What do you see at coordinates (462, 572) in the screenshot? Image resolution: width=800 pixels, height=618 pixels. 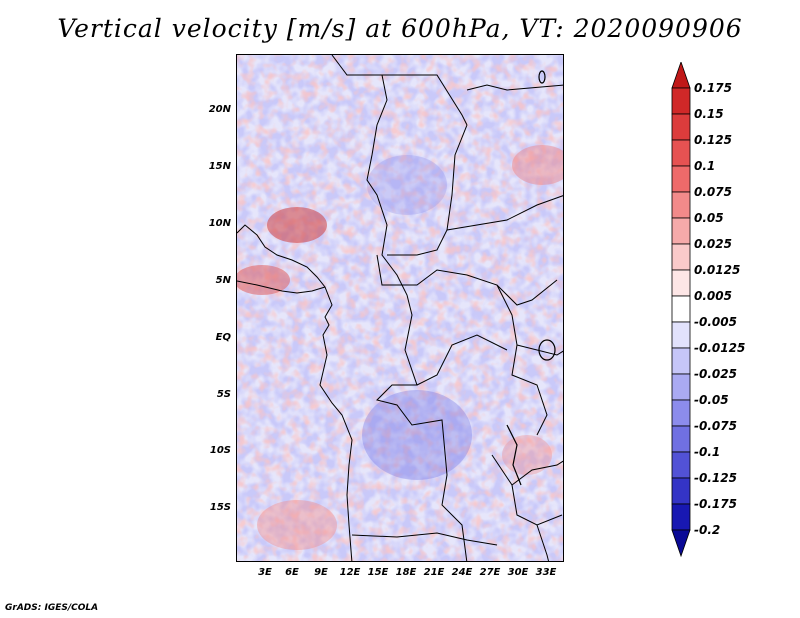 I see `lon-label: 24E` at bounding box center [462, 572].